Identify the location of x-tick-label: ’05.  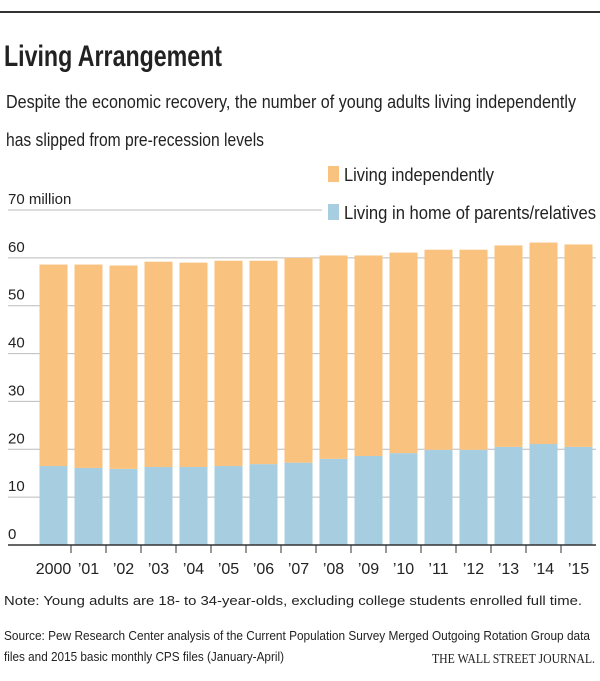
(228, 569).